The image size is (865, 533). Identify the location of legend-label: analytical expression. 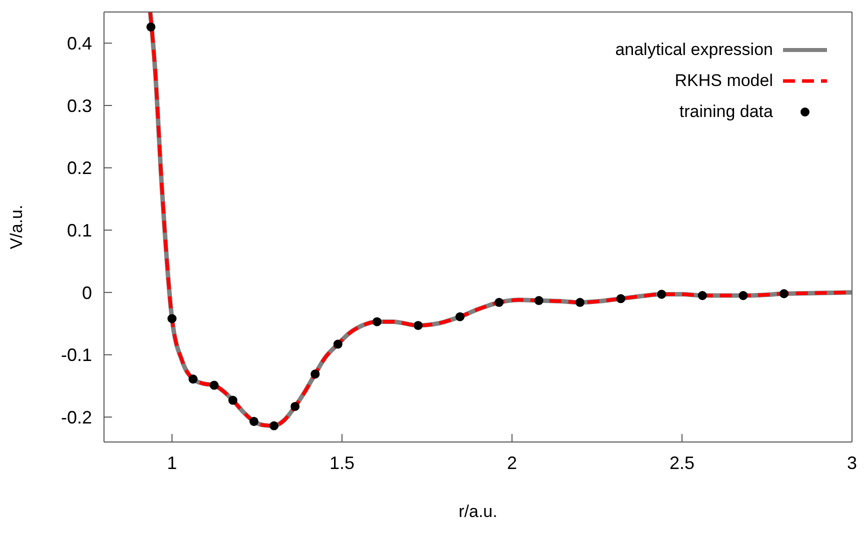
(694, 50).